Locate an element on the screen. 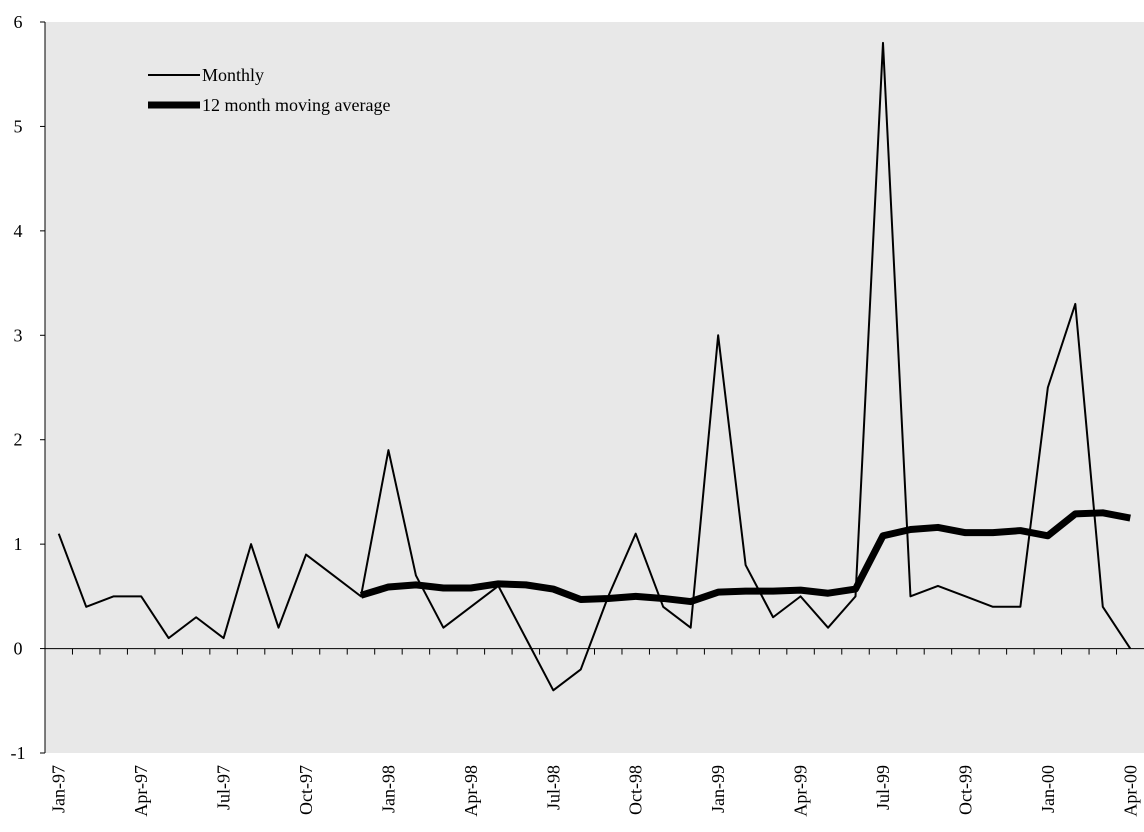  x-tick-label: Apr-99 is located at coordinates (801, 791).